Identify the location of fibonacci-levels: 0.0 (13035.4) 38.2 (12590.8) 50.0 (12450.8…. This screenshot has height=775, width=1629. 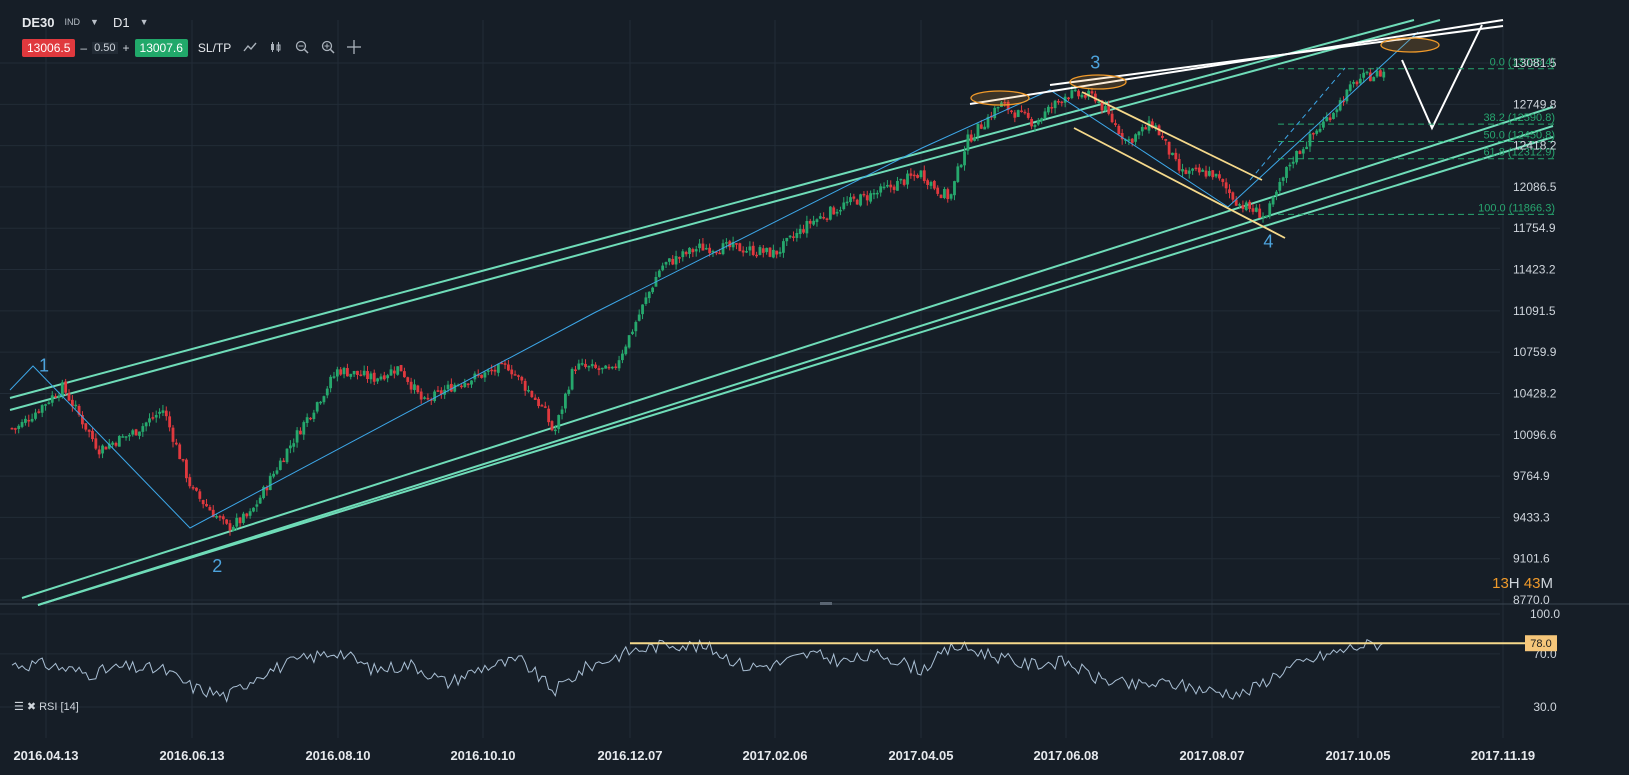
(1416, 136).